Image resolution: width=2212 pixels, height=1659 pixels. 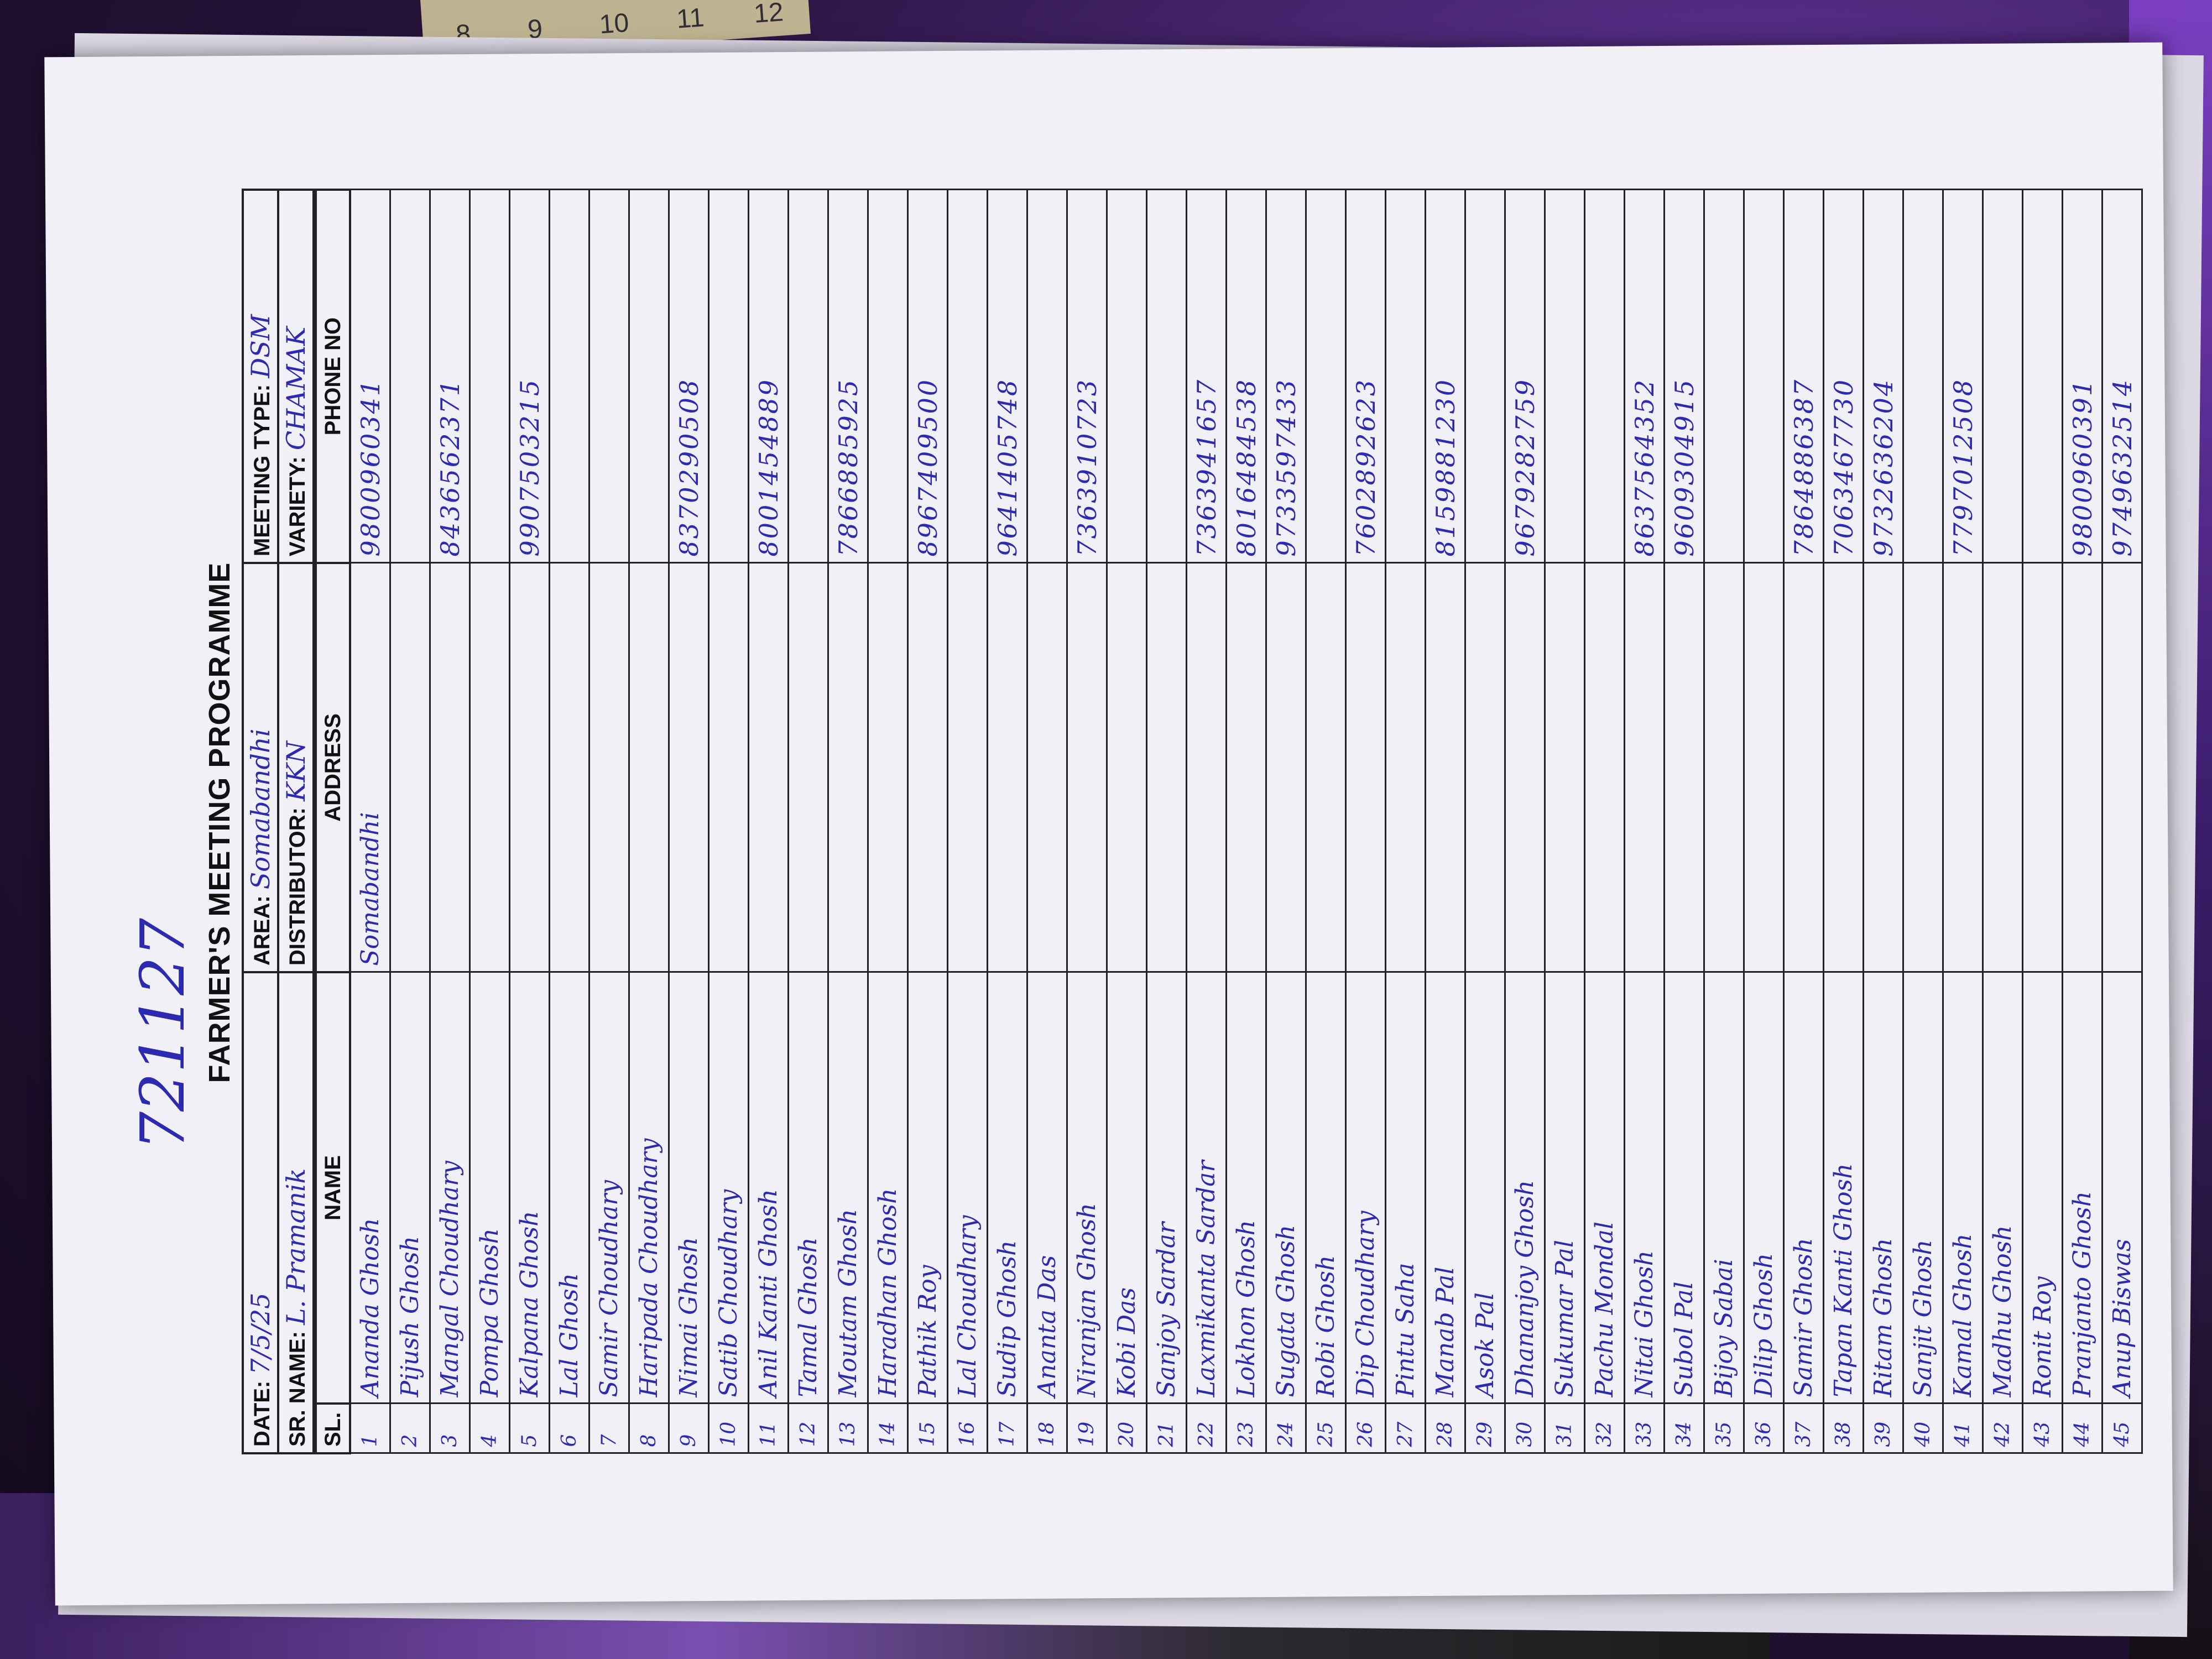 I want to click on name-cell: Nitai Ghosh, so click(x=1644, y=1188).